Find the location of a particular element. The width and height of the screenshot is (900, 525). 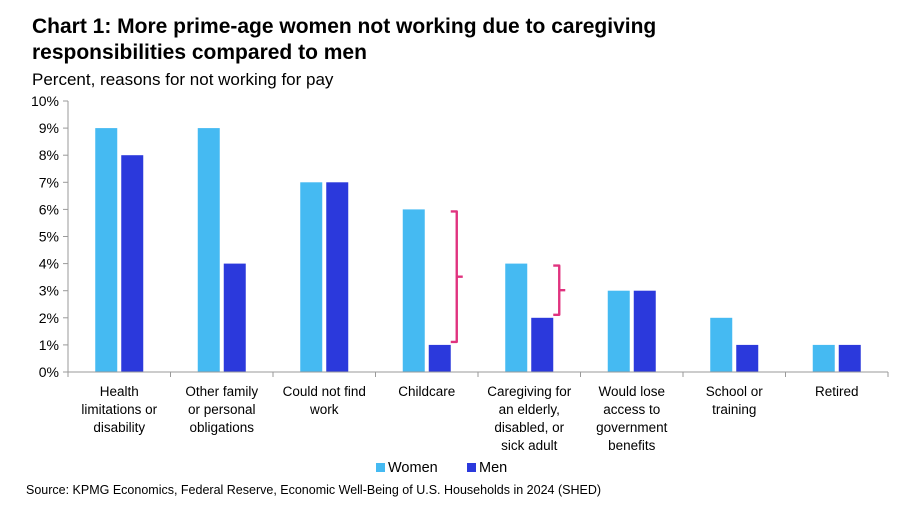

y-tick-label: 6% is located at coordinates (49, 209).